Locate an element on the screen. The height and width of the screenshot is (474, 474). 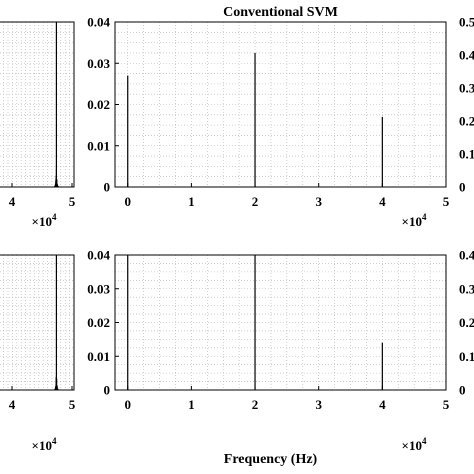
axes-frame-bottom-left is located at coordinates (37, 322).